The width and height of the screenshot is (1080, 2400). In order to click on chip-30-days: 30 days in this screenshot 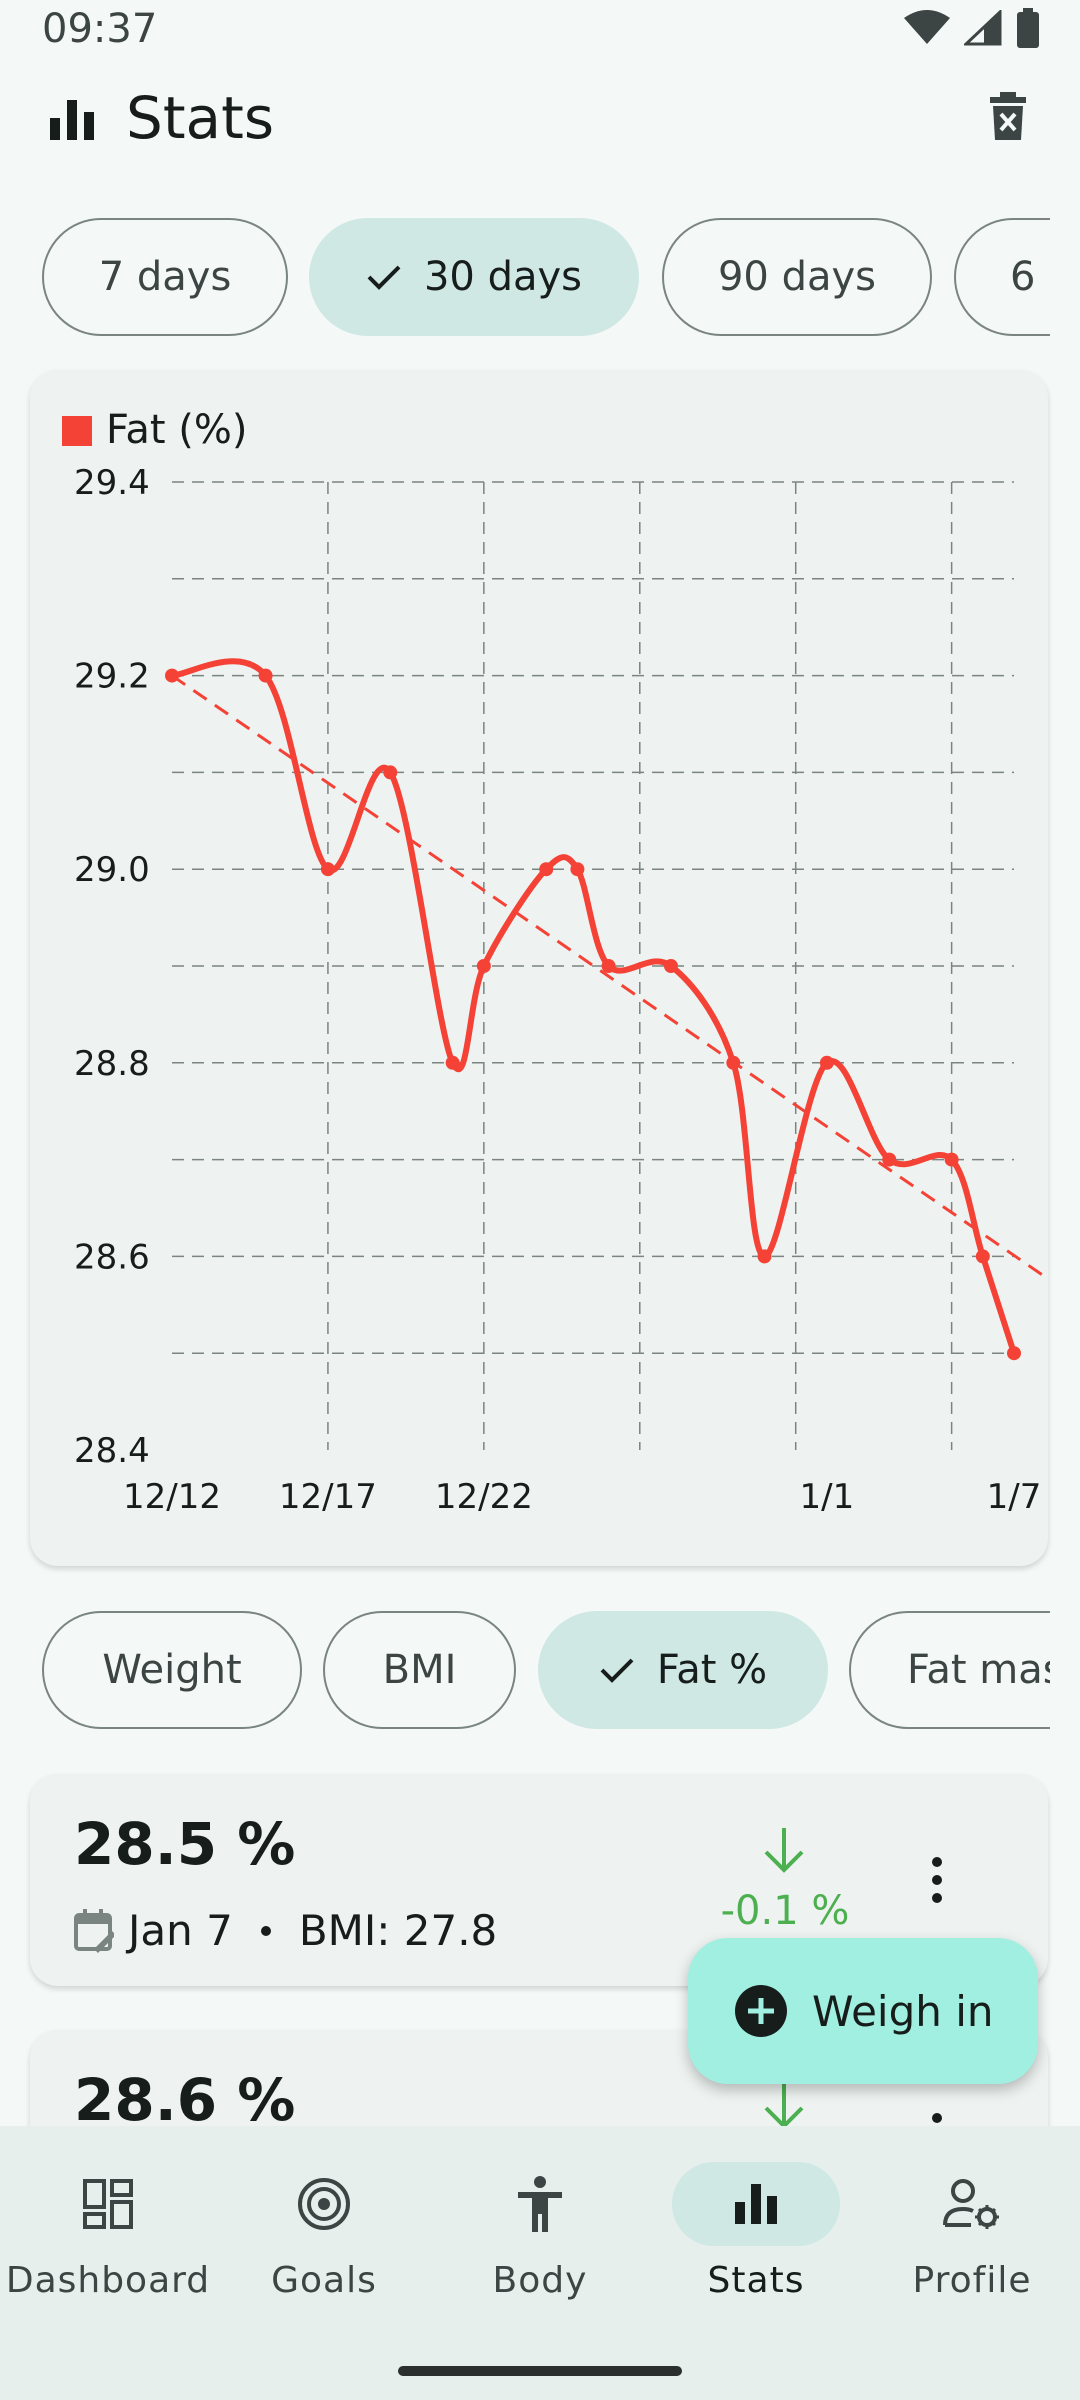, I will do `click(474, 277)`.